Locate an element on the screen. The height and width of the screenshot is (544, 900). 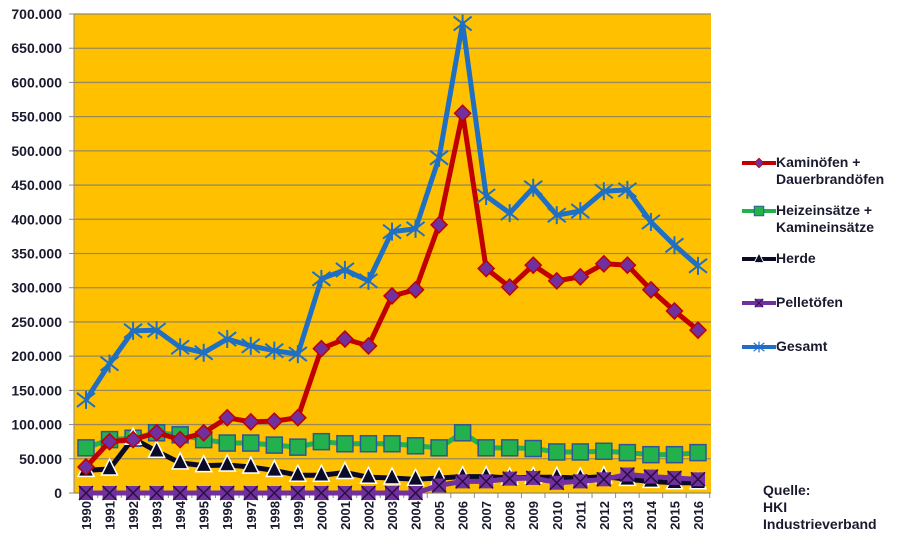
legend-item: Pelletöfen is located at coordinates (821, 314).